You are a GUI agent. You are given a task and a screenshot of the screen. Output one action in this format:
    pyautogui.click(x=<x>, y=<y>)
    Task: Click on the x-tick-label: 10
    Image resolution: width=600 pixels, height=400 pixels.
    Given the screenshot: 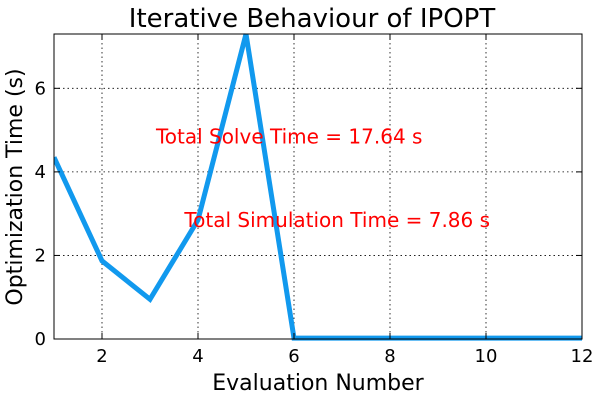 What is the action you would take?
    pyautogui.click(x=486, y=356)
    